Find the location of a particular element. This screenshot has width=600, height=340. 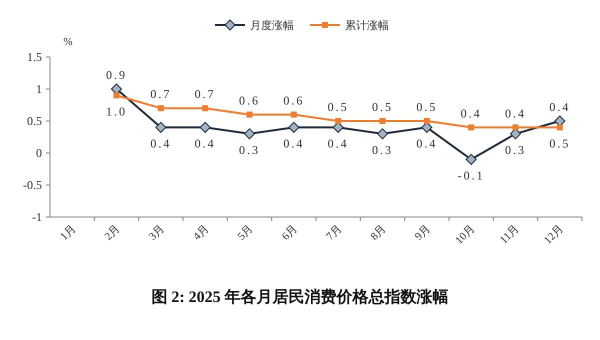

x-tick-label: 6月 is located at coordinates (290, 232).